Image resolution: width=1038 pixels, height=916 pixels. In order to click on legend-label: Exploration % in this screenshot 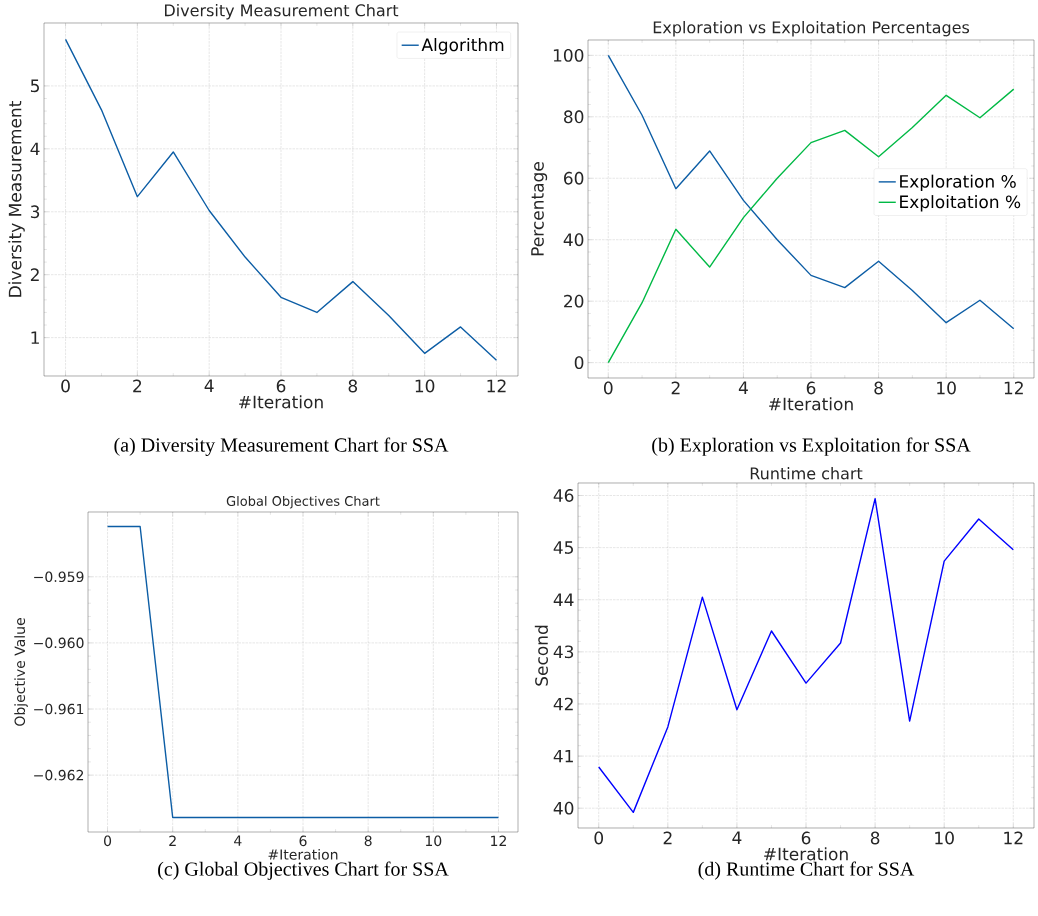, I will do `click(958, 183)`.